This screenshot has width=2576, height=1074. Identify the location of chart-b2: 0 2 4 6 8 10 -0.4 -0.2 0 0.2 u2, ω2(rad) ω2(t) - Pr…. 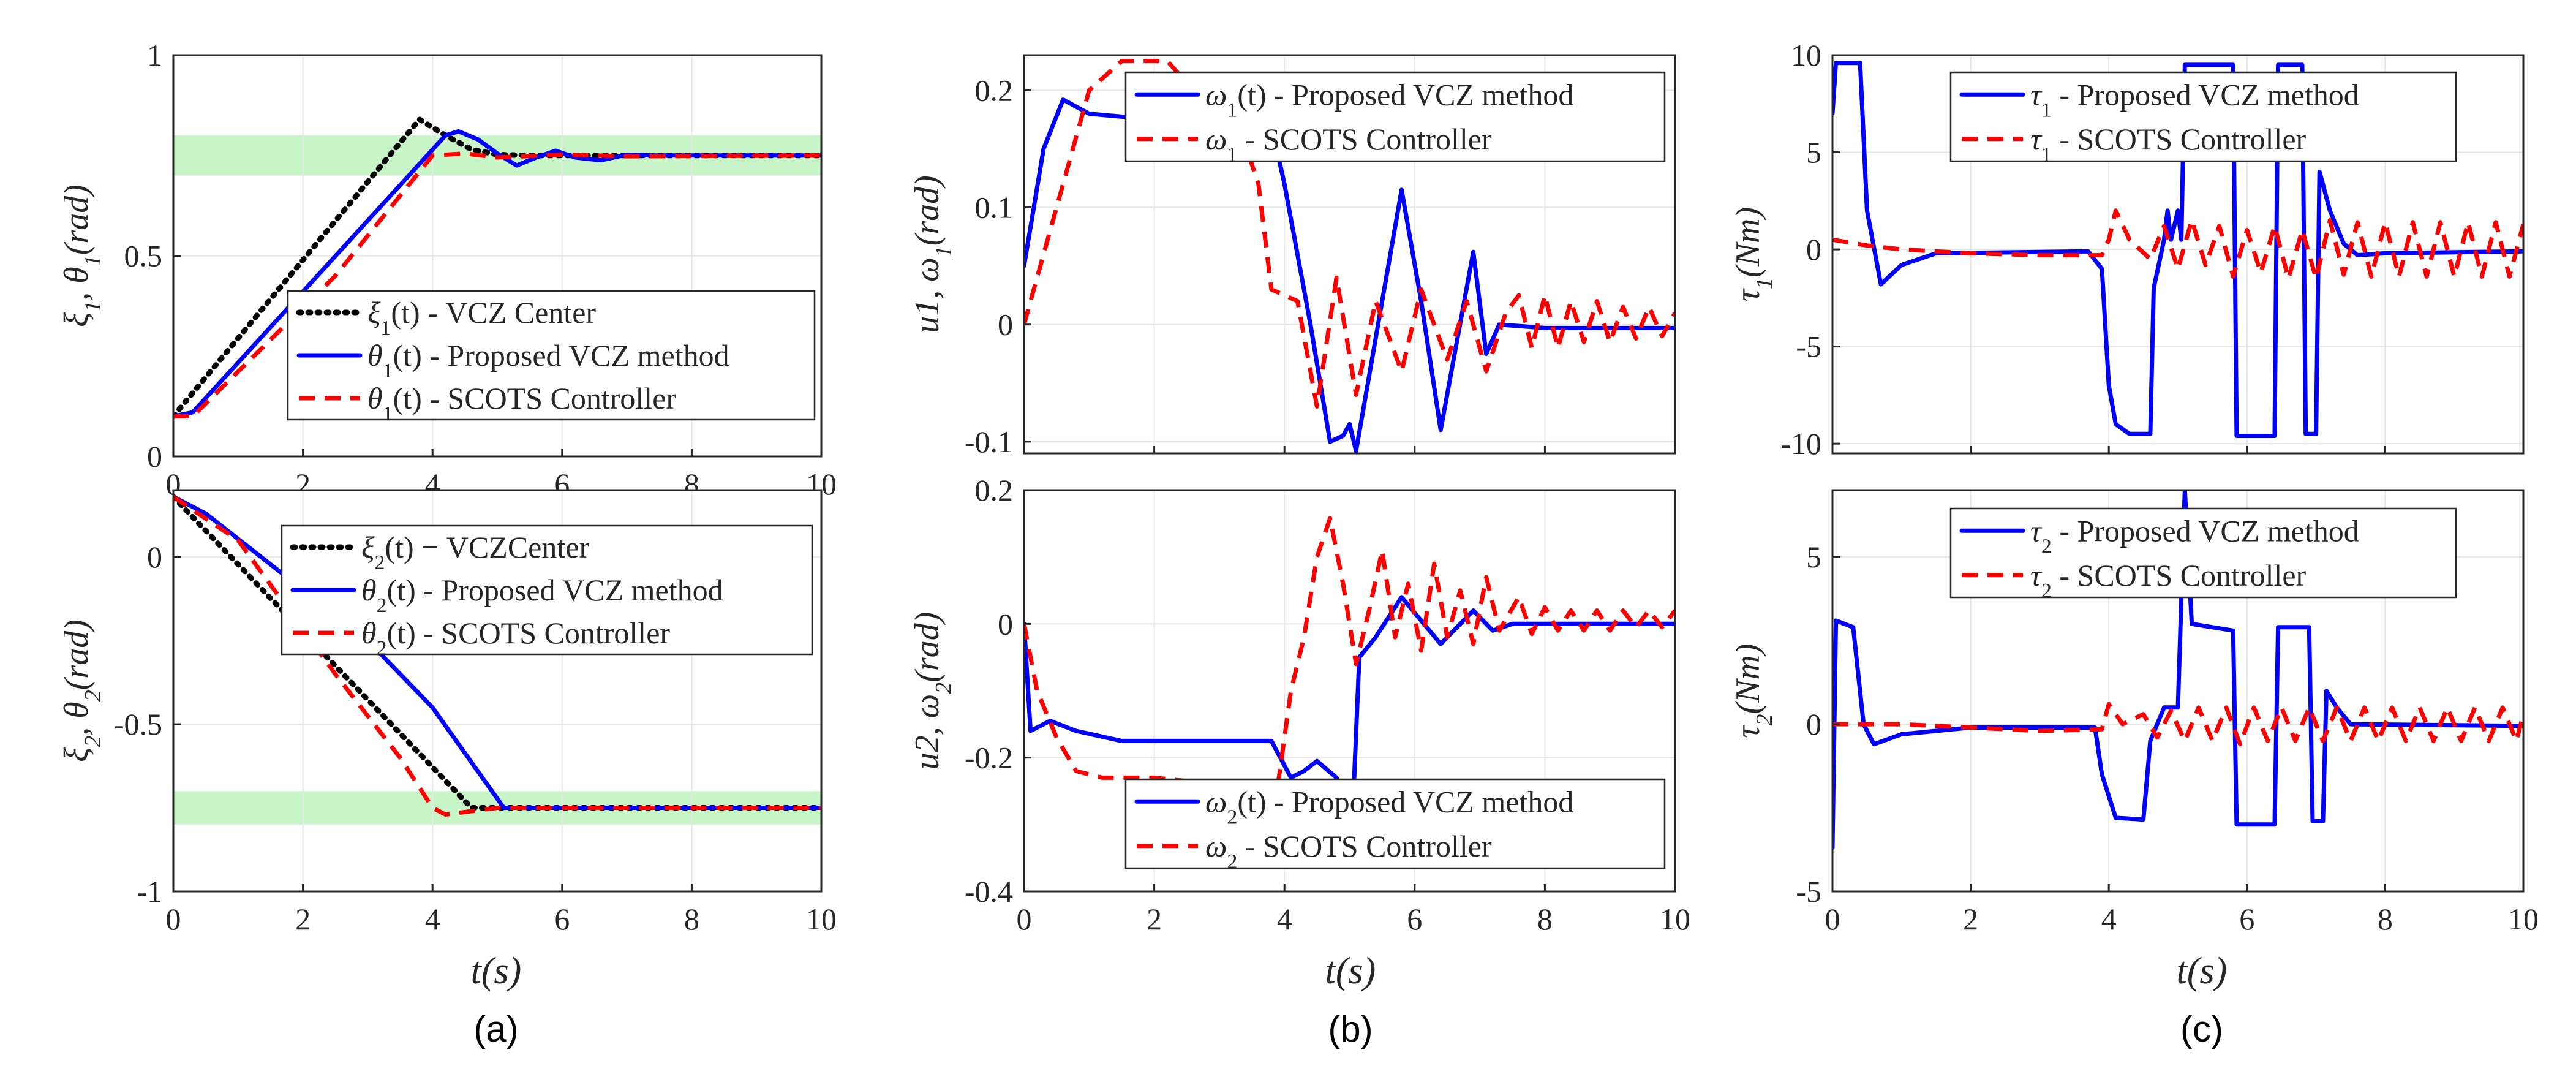
(1299, 704).